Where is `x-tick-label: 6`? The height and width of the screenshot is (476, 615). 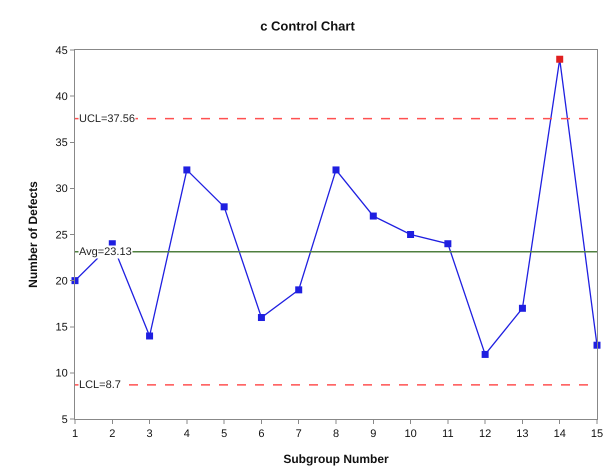 x-tick-label: 6 is located at coordinates (261, 434).